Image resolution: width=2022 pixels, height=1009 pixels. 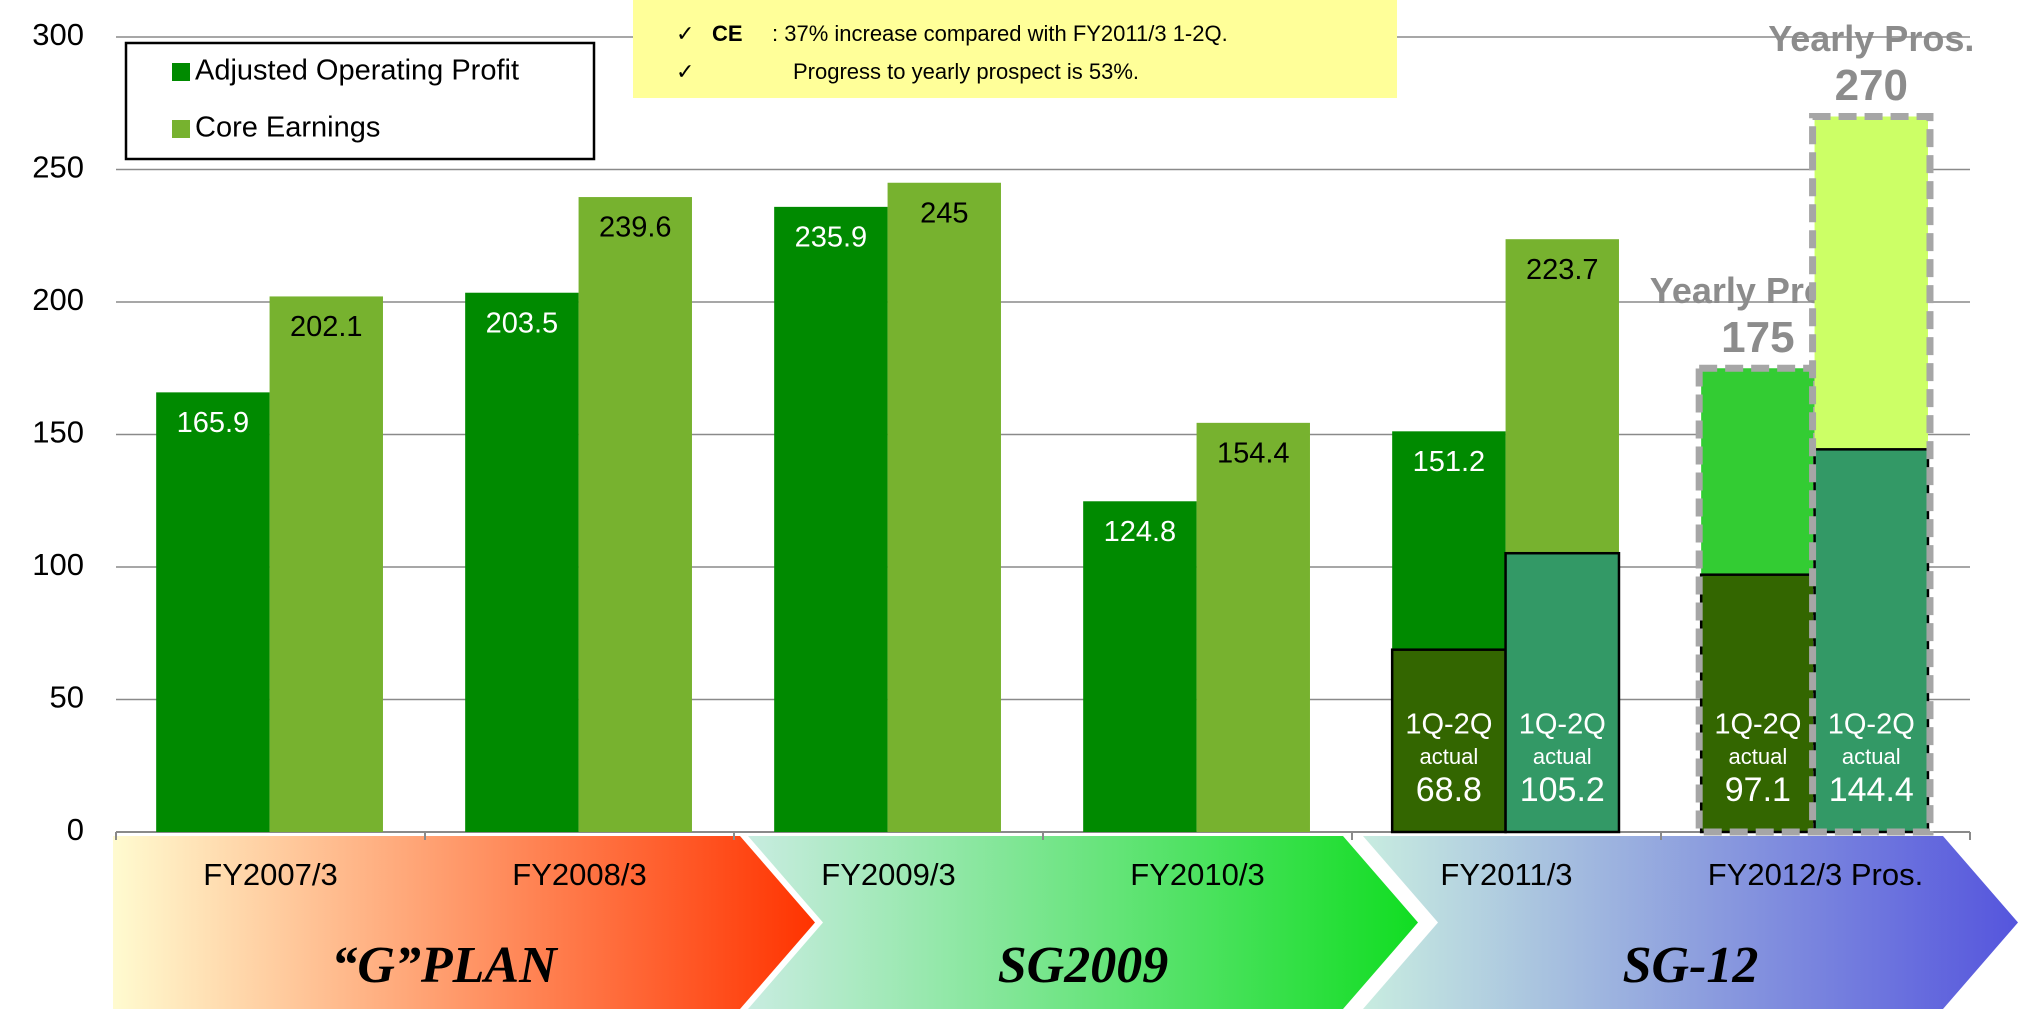 I want to click on actual-value: 97.1, so click(x=1758, y=790).